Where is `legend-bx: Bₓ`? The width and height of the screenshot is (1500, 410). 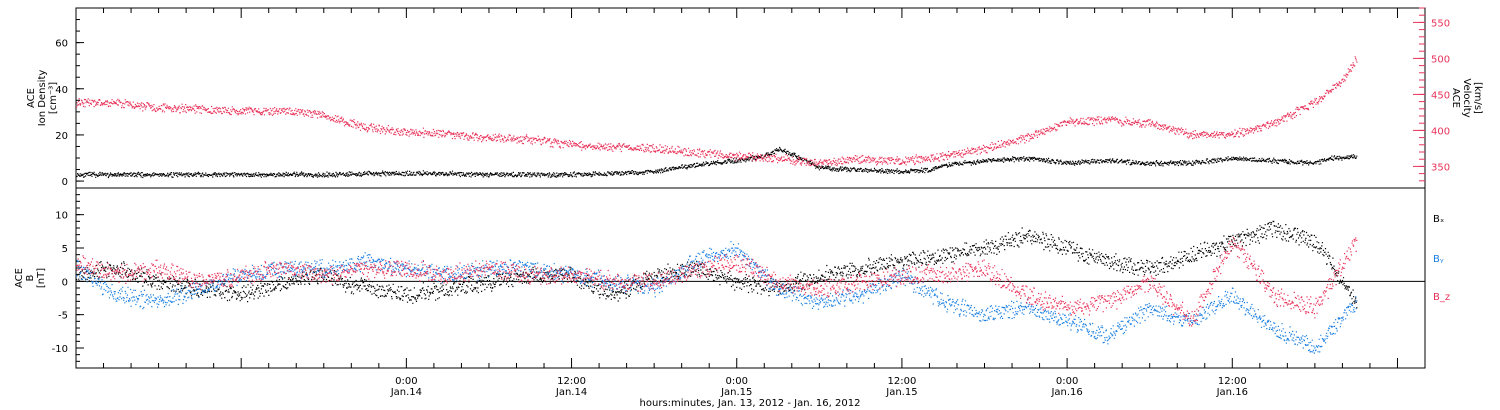
legend-bx: Bₓ is located at coordinates (1438, 219).